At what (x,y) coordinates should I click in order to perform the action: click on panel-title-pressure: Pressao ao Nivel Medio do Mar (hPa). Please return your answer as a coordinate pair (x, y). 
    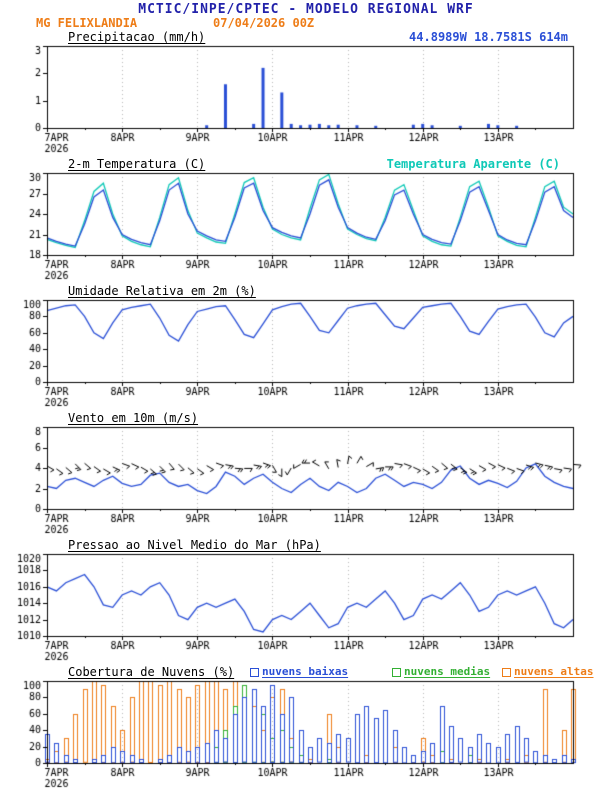
    Looking at the image, I should click on (194, 545).